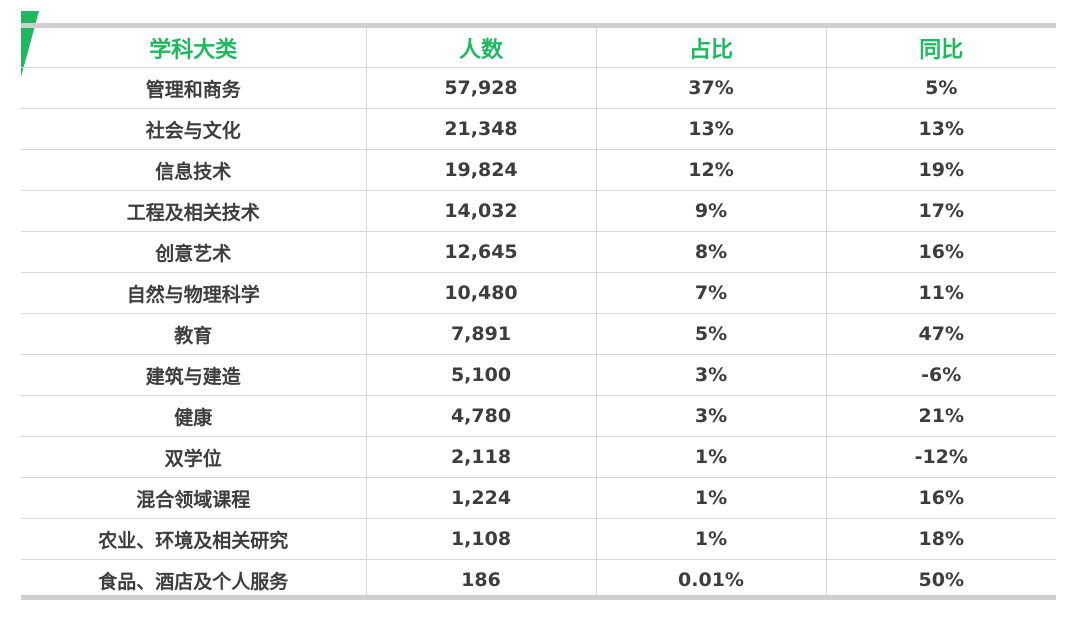 The width and height of the screenshot is (1092, 617). I want to click on cell-count: 7,891, so click(481, 334).